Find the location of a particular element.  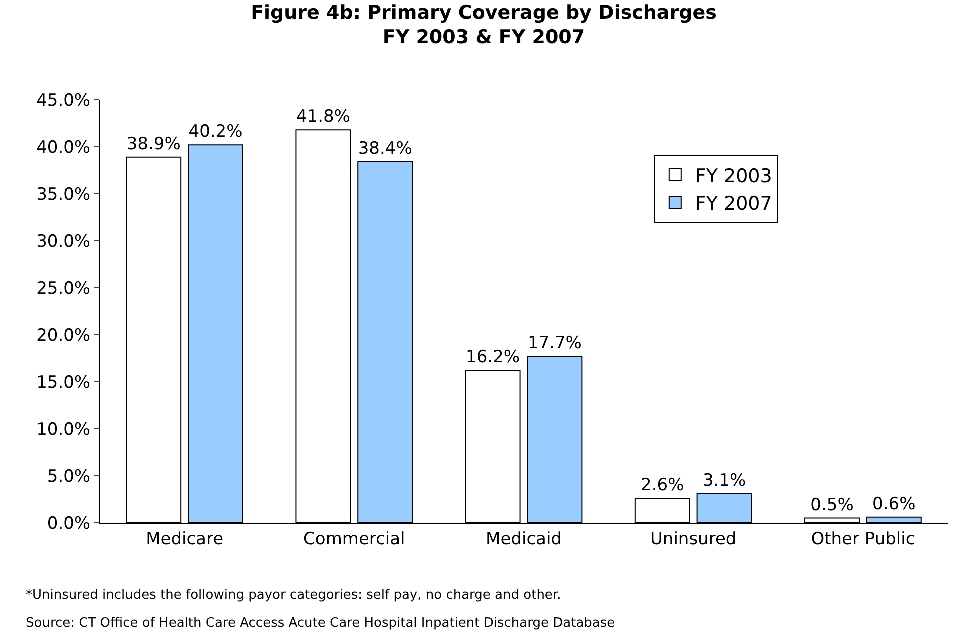

y-tick-label: 30.0% is located at coordinates (63, 242).